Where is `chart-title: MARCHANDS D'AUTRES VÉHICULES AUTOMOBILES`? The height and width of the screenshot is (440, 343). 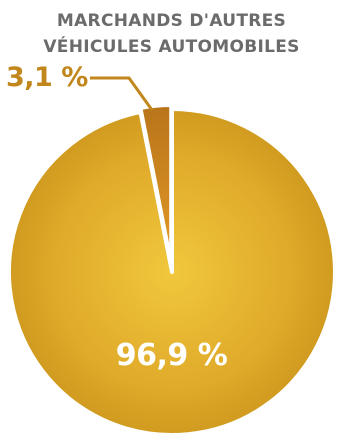 chart-title: MARCHANDS D'AUTRES VÉHICULES AUTOMOBILES is located at coordinates (171, 34).